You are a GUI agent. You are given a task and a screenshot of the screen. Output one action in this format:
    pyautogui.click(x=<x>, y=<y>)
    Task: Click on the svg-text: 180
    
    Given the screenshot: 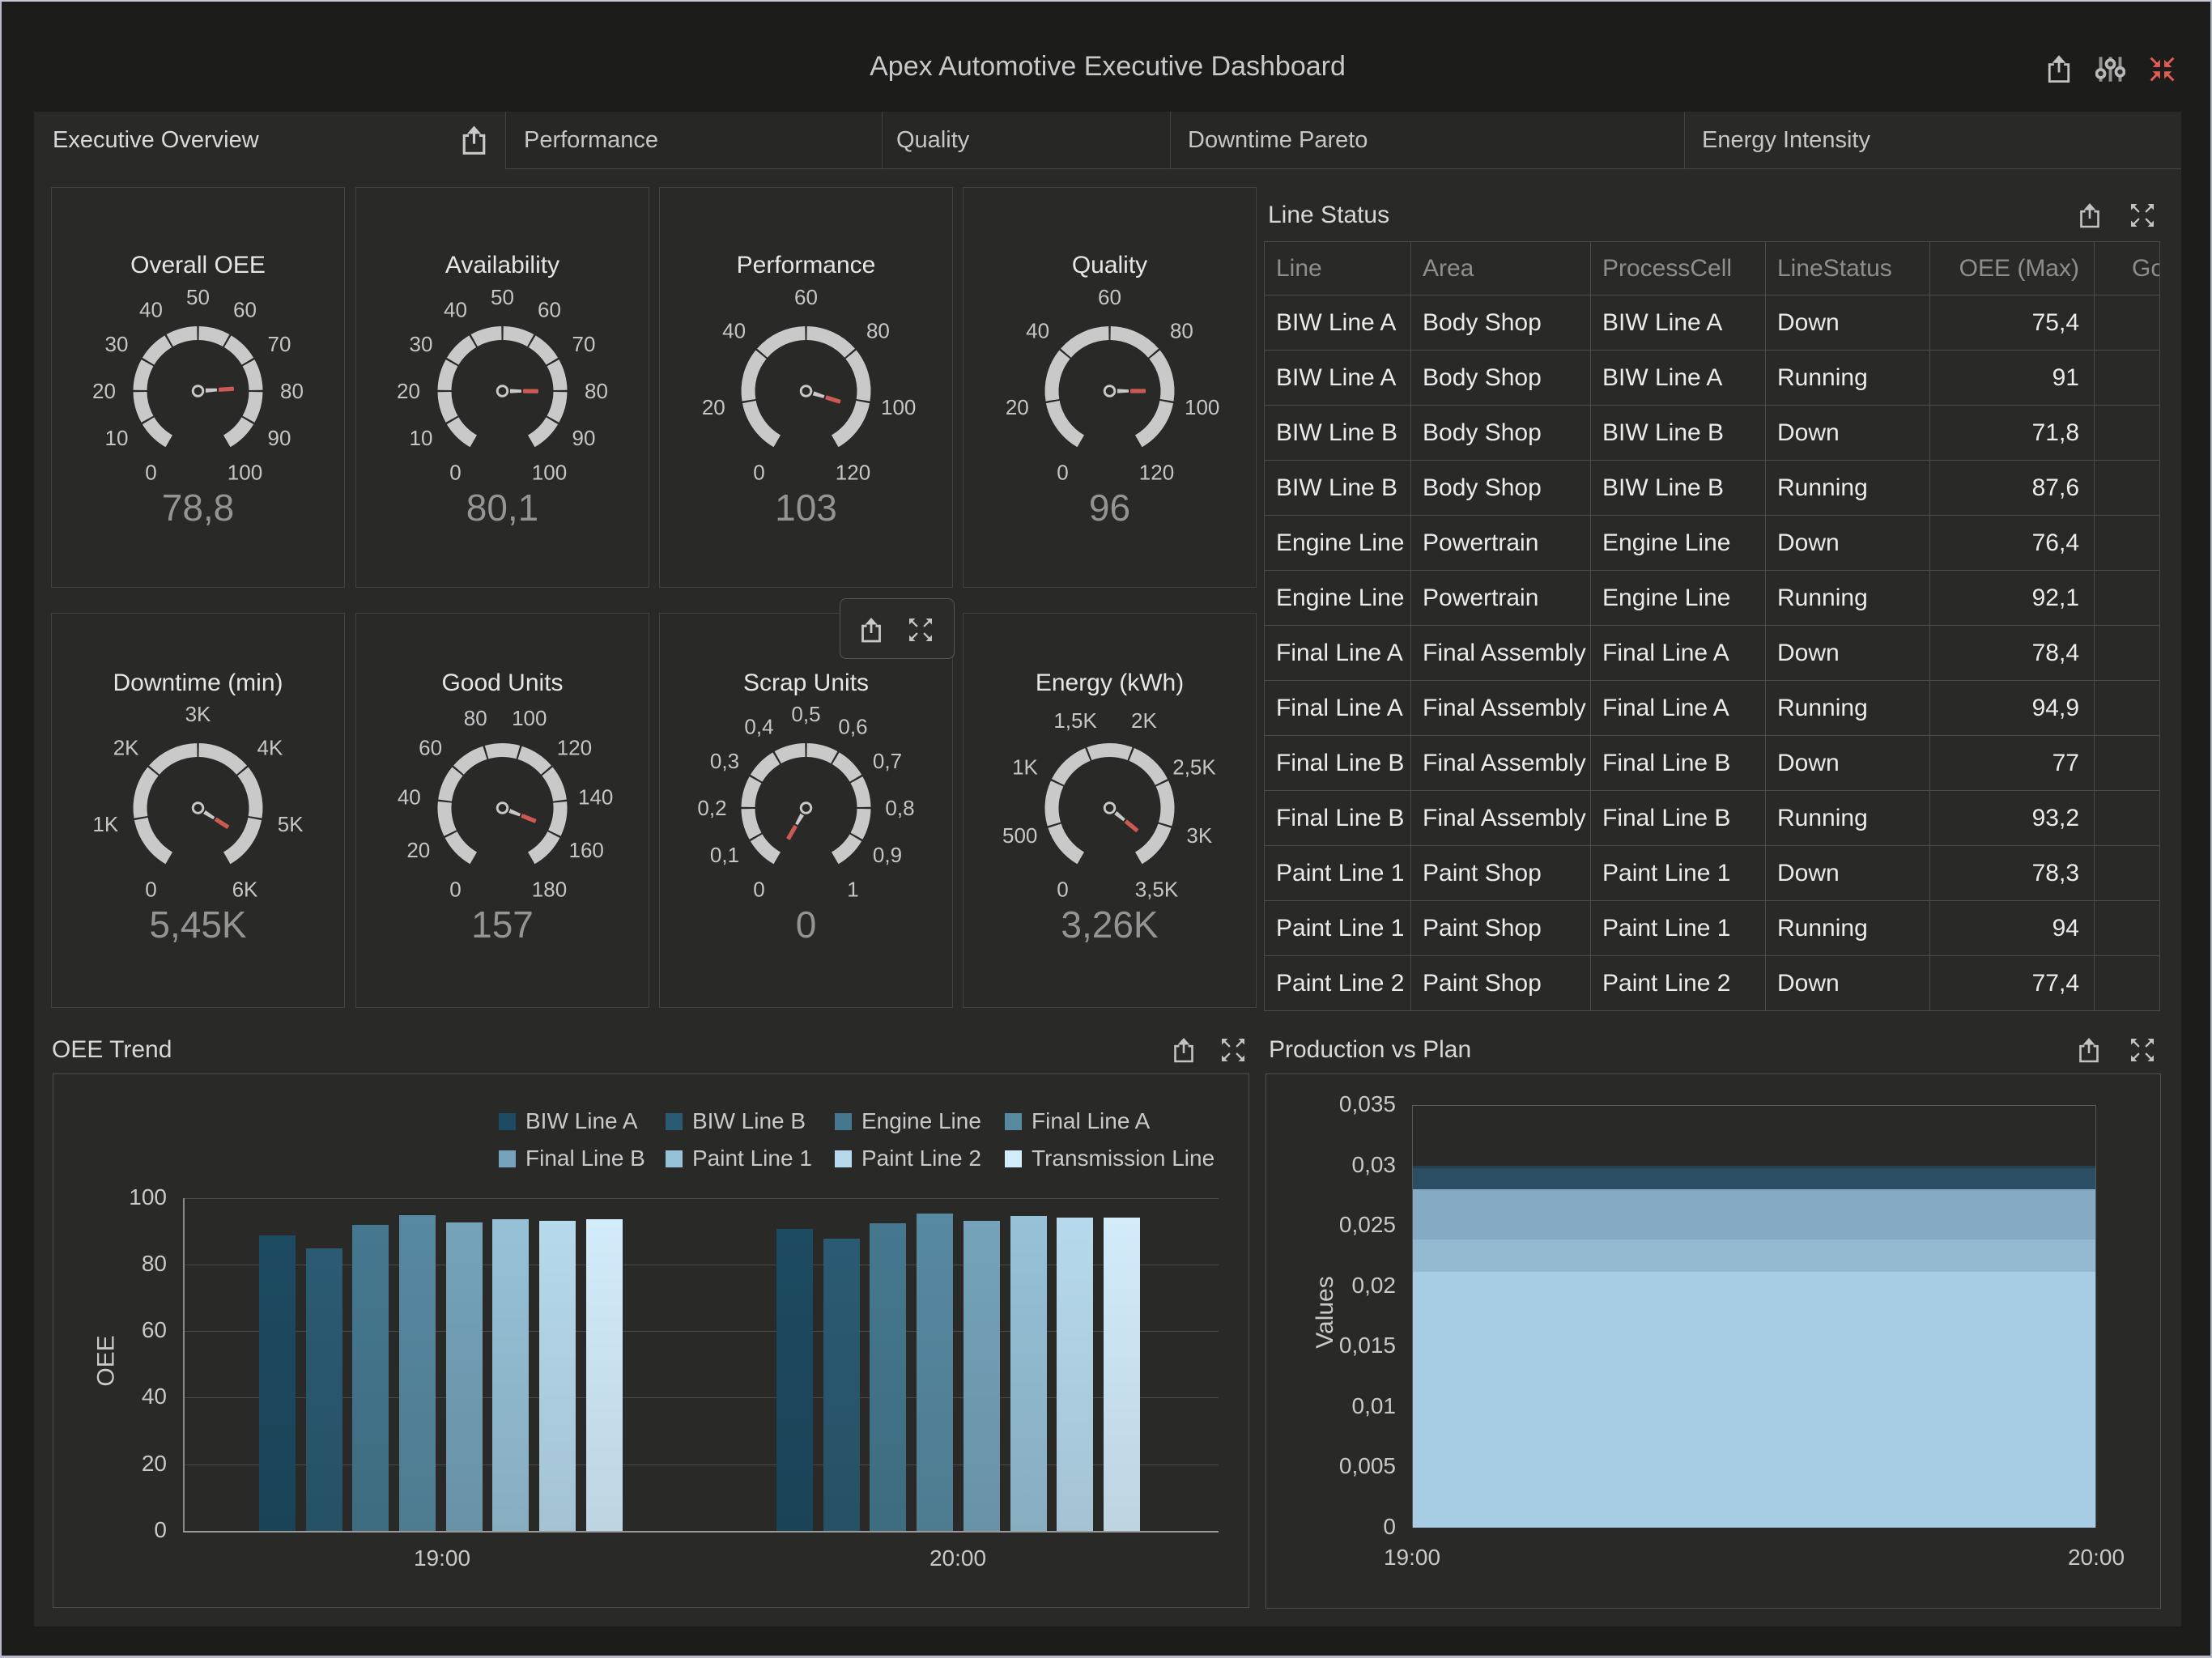 What is the action you would take?
    pyautogui.click(x=549, y=890)
    